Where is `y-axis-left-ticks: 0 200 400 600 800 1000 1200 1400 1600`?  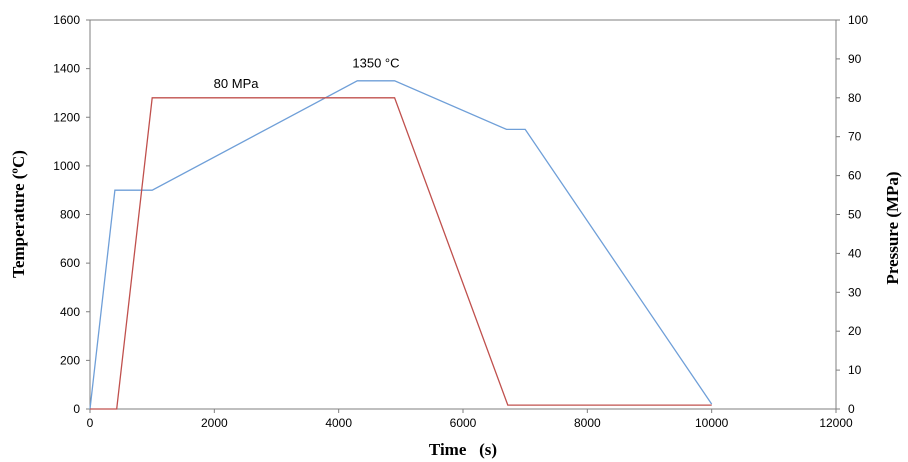
y-axis-left-ticks: 0 200 400 600 800 1000 1200 1400 1600 is located at coordinates (71, 214).